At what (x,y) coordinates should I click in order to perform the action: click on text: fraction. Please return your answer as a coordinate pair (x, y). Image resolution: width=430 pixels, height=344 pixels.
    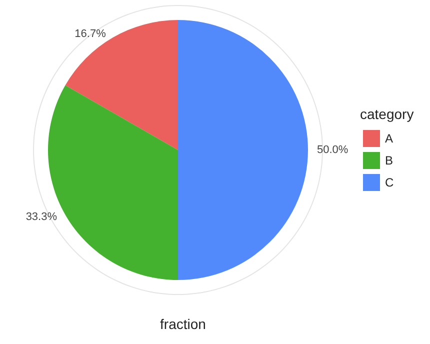
    Looking at the image, I should click on (183, 324).